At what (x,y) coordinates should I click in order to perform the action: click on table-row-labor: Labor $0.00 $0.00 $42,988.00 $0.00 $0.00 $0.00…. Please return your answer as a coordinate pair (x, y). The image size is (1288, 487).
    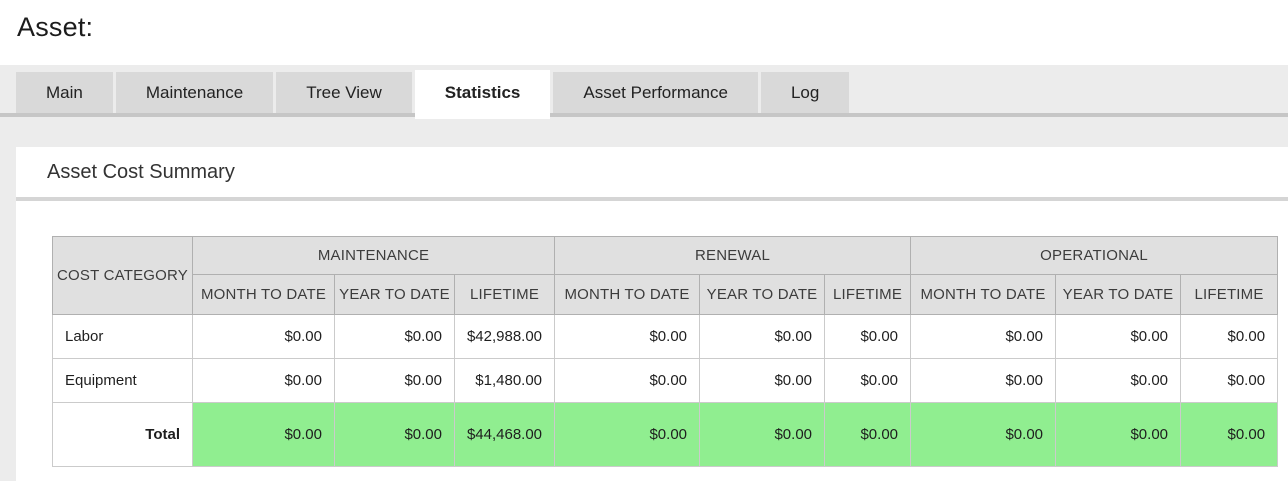
    Looking at the image, I should click on (665, 336).